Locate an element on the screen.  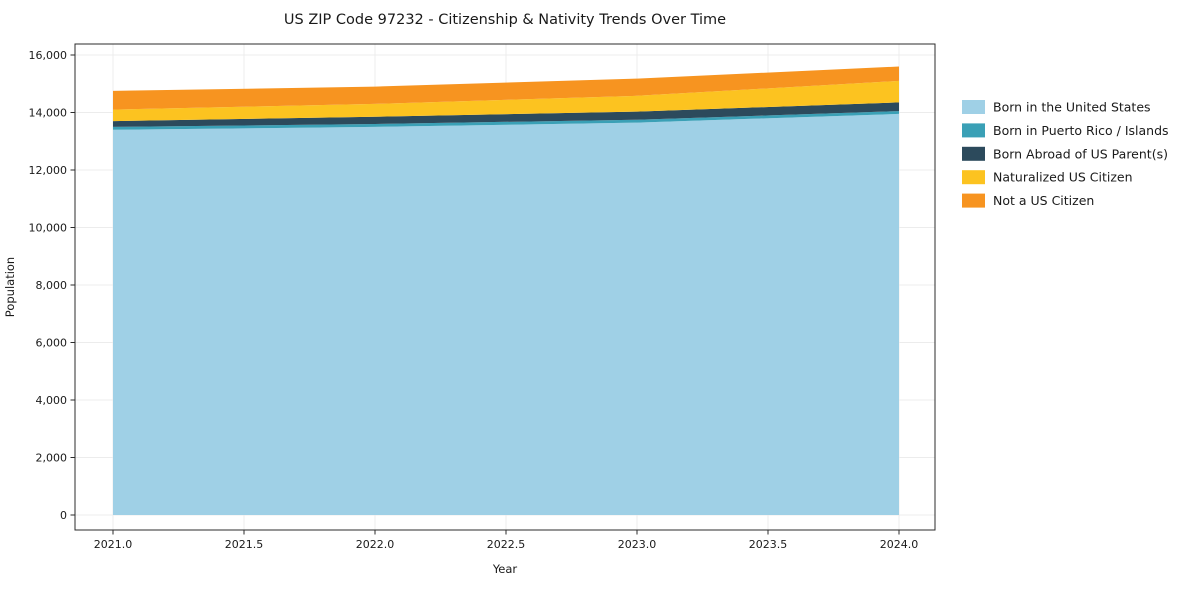
legend-item: Born in the United States is located at coordinates (1056, 107).